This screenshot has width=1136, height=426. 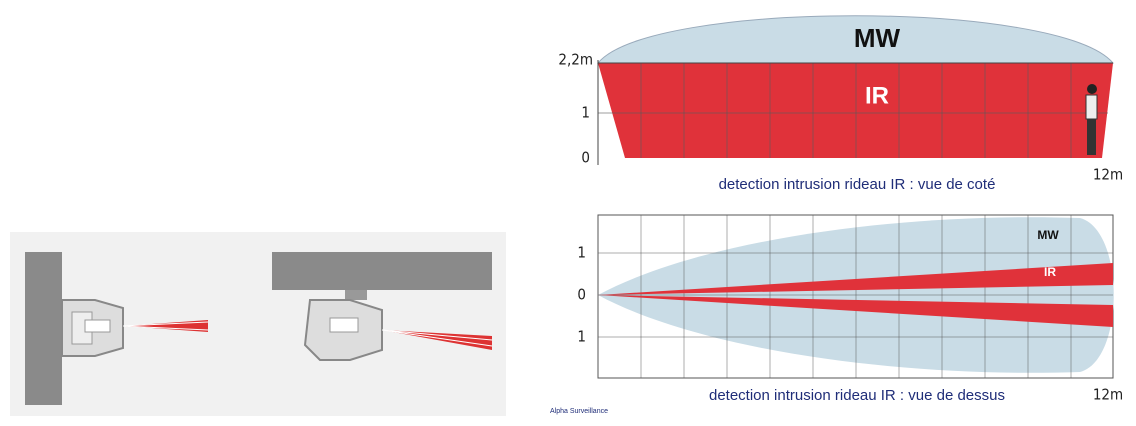 I want to click on axis-label: 2,2m, so click(x=575, y=60).